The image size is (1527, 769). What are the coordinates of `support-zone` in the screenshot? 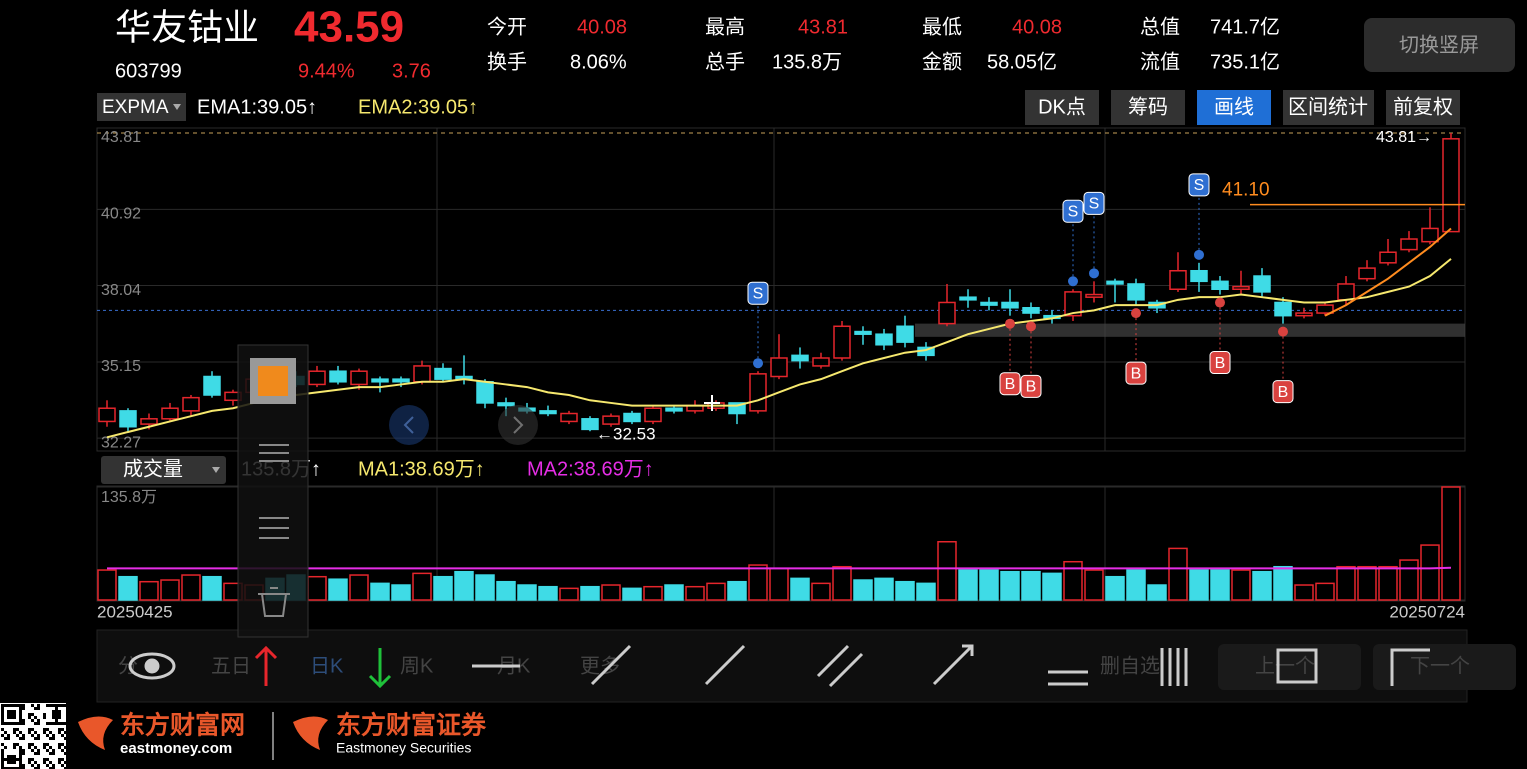 It's located at (1190, 330).